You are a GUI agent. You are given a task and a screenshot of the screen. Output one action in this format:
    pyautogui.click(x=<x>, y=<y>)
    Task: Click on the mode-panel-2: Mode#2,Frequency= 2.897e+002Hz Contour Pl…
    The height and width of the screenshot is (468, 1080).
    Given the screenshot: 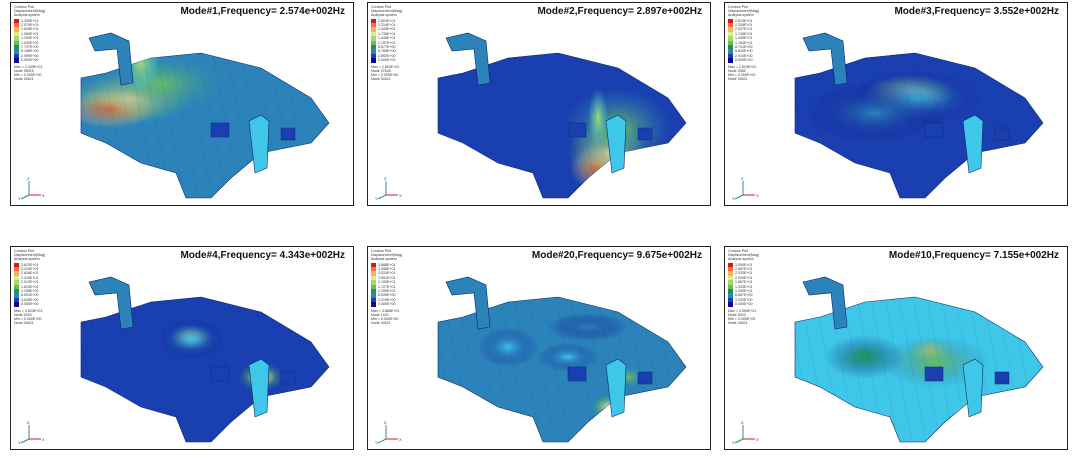 What is the action you would take?
    pyautogui.click(x=539, y=104)
    